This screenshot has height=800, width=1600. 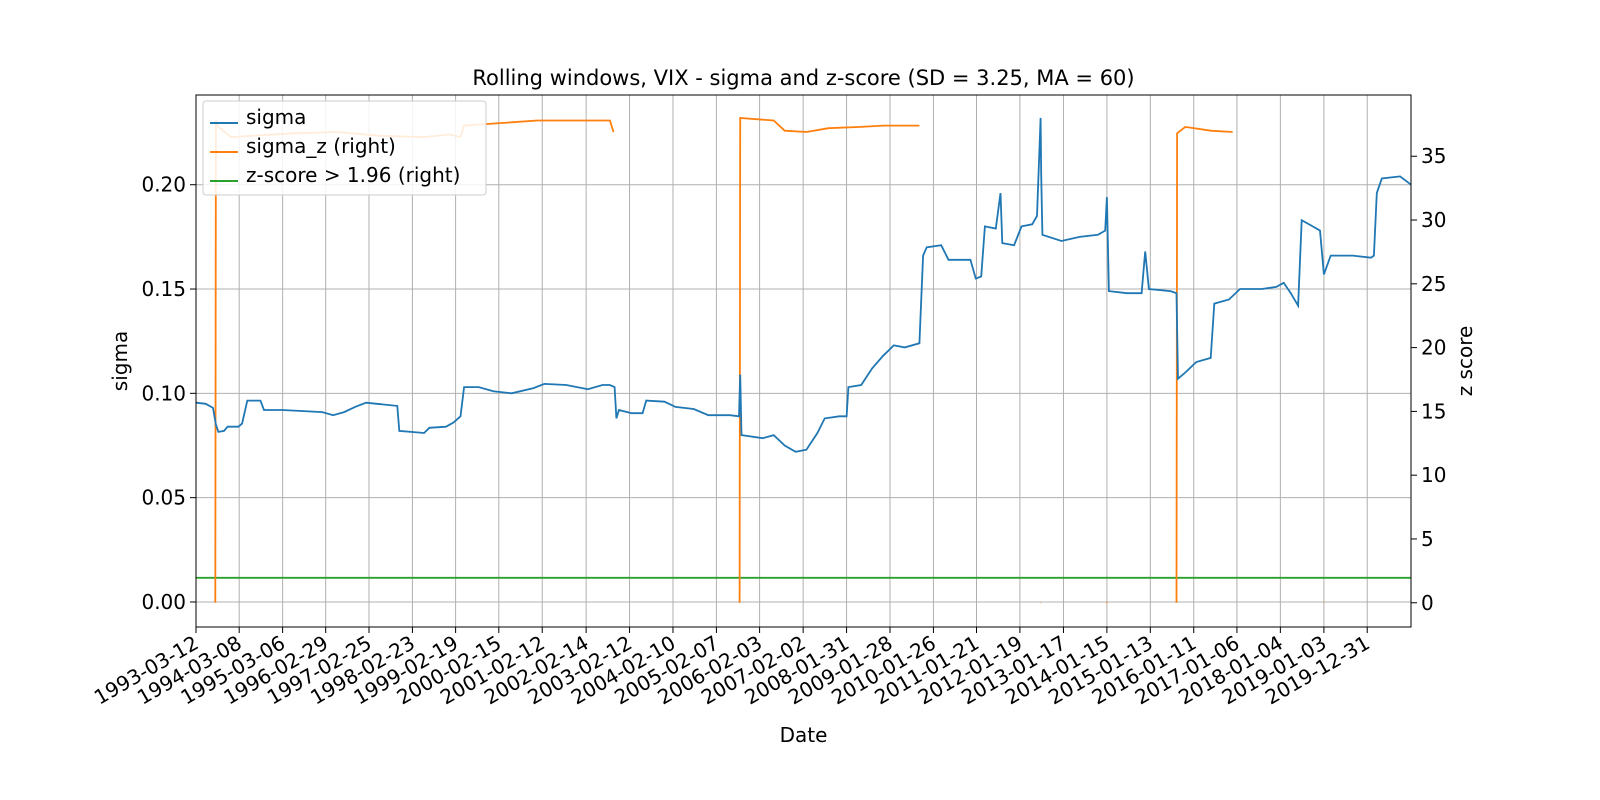 What do you see at coordinates (163, 185) in the screenshot?
I see `y-tick-label: 0.20` at bounding box center [163, 185].